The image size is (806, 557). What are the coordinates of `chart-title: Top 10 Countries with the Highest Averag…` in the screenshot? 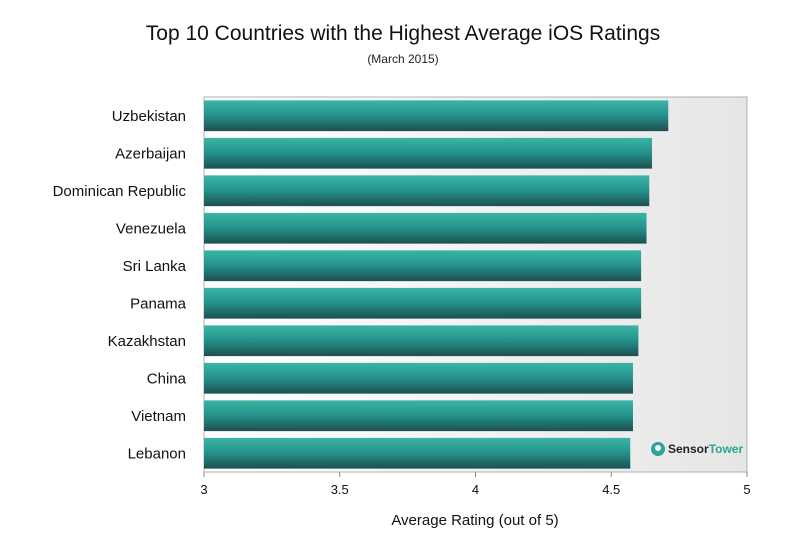 It's located at (403, 33).